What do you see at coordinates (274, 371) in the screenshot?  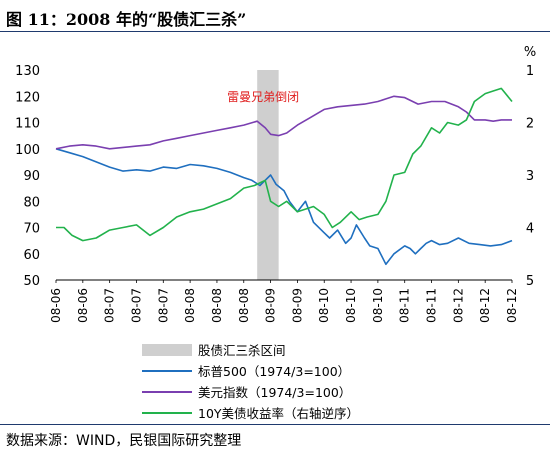 I see `legend-label: 标普500（1974/3=100）` at bounding box center [274, 371].